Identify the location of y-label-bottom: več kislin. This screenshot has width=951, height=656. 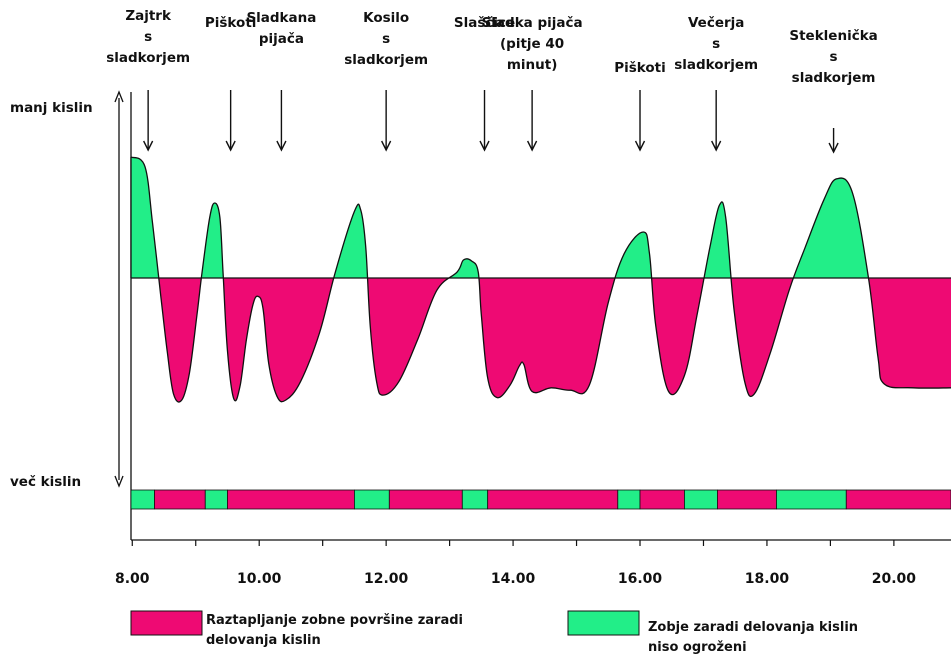
(45, 482).